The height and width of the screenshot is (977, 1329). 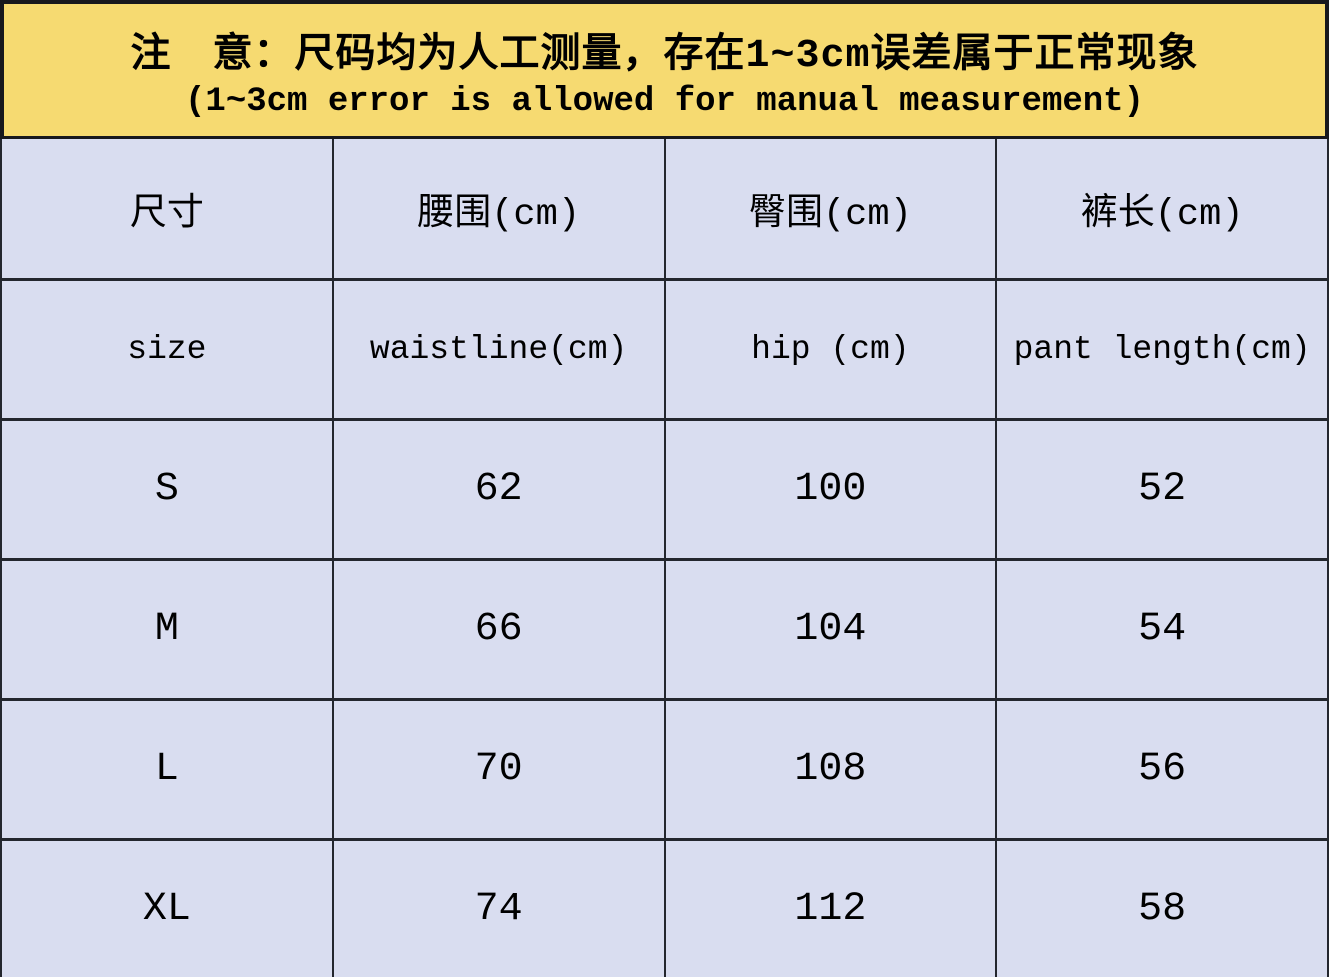 What do you see at coordinates (830, 489) in the screenshot?
I see `cell-s-hip: 100` at bounding box center [830, 489].